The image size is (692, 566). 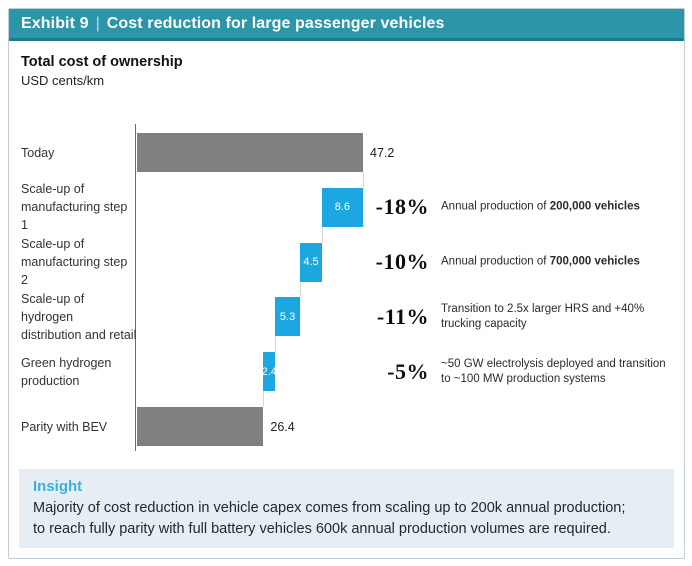 I want to click on bar-value-label: 4.5, so click(x=311, y=262).